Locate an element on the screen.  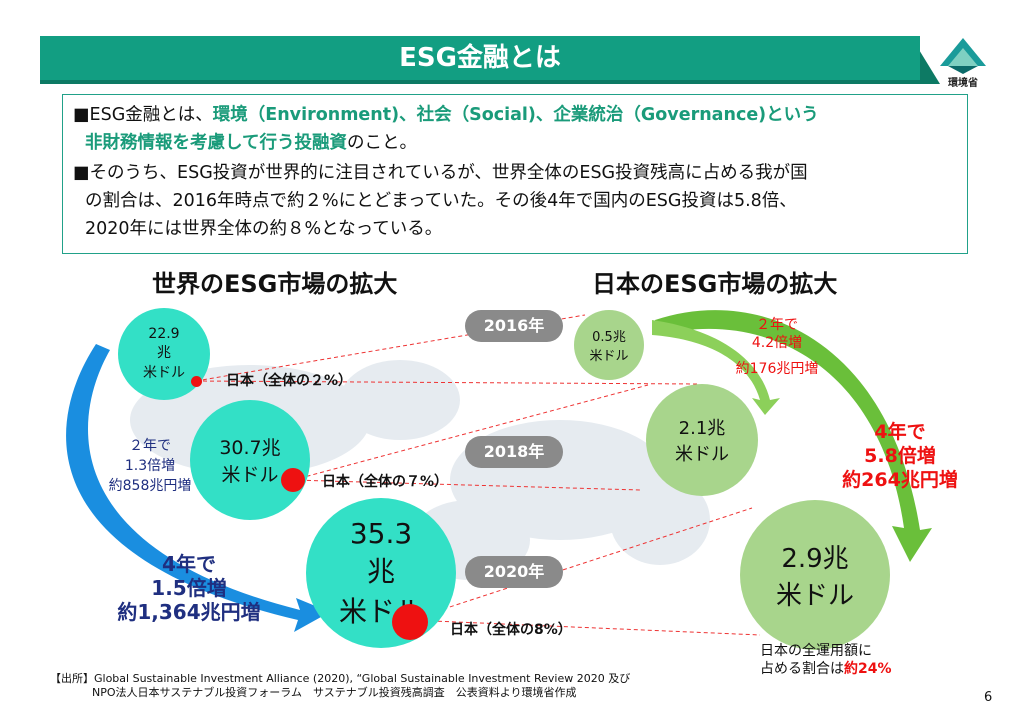
world-growth-arrow is located at coordinates (198, 488).